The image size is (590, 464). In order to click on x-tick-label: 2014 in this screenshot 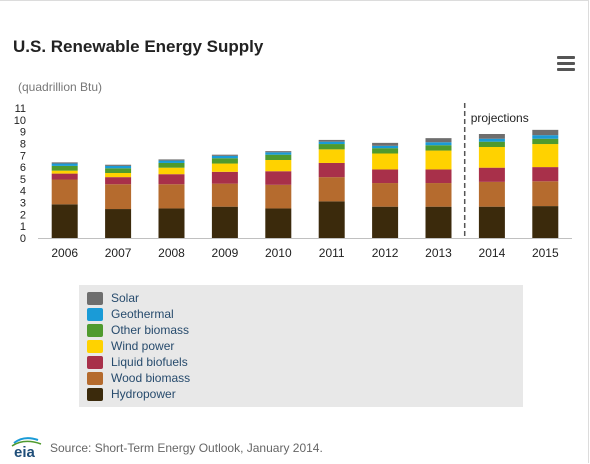, I will do `click(492, 253)`.